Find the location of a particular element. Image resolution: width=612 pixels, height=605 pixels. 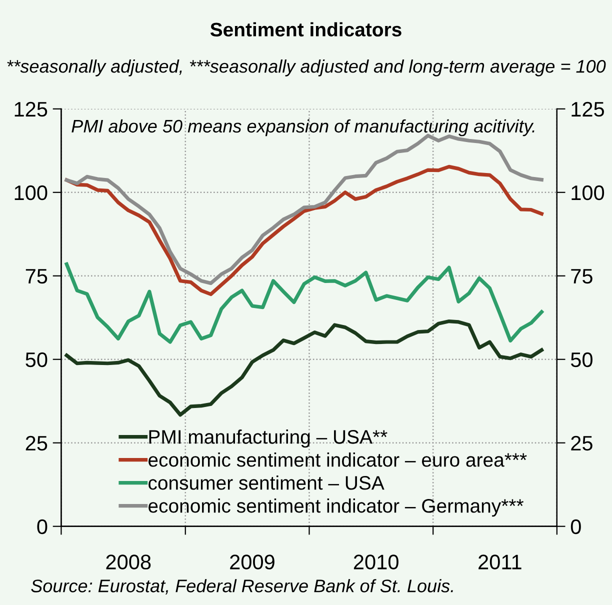

x-tick-label: 2011 is located at coordinates (500, 562).